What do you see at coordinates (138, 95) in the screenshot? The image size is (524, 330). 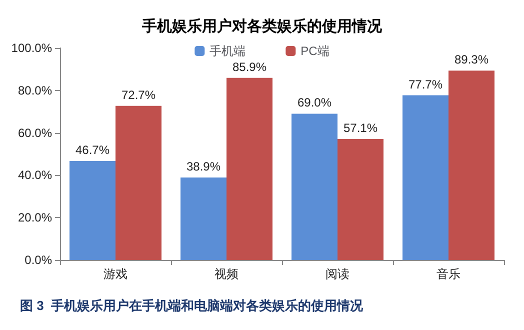 I see `data-label: 72.7%` at bounding box center [138, 95].